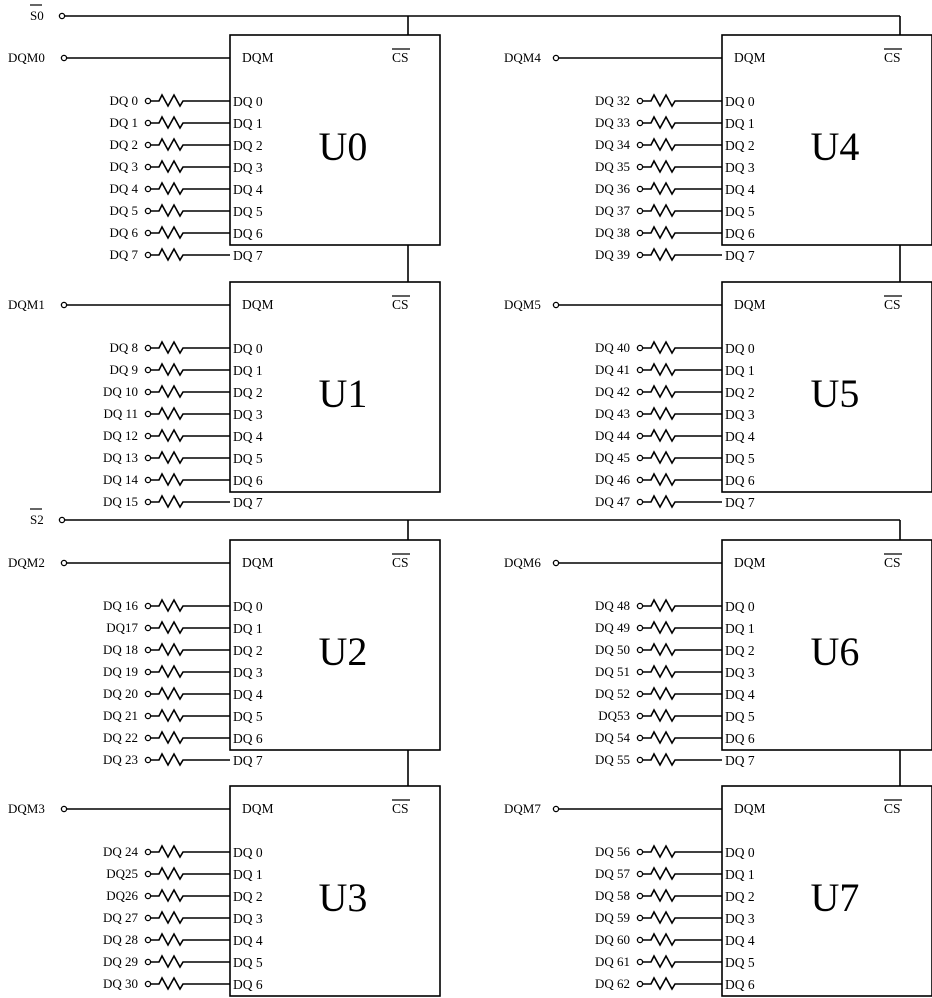 The image size is (932, 998). What do you see at coordinates (556, 563) in the screenshot?
I see `chip-u6-dqm-terminal` at bounding box center [556, 563].